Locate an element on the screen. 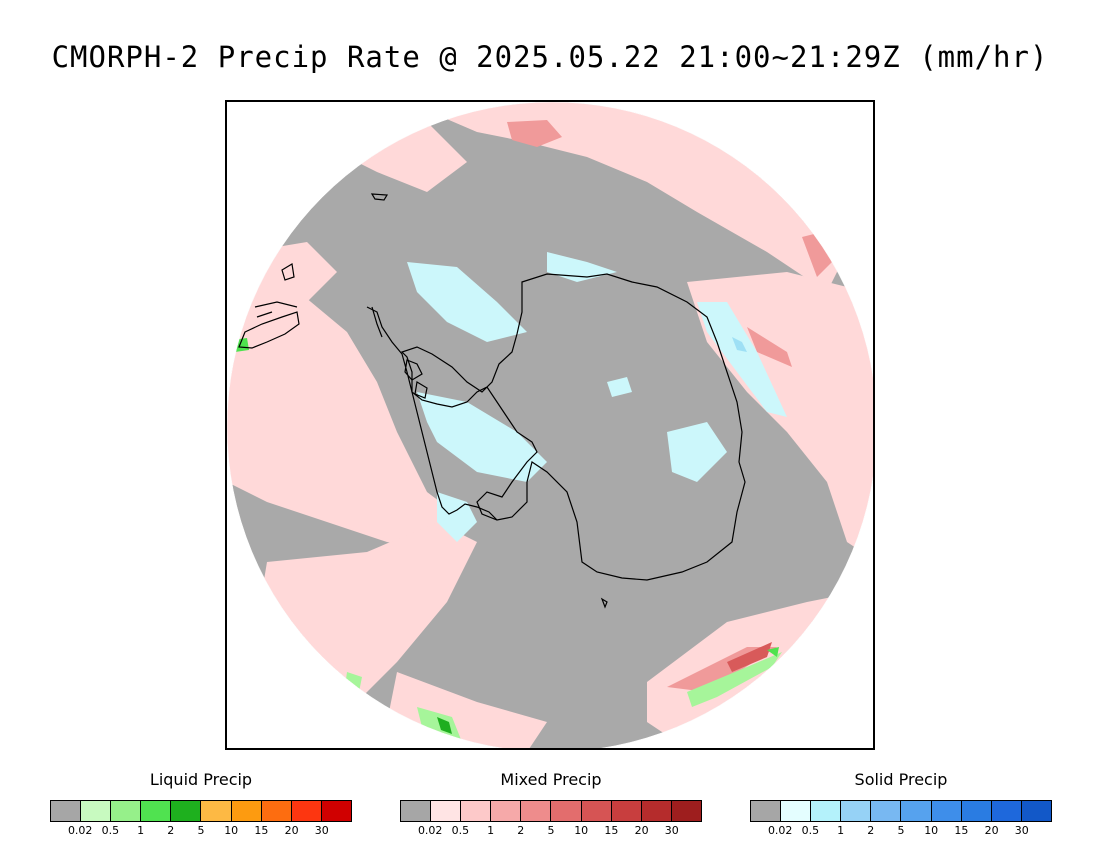  legend-liquid: Liquid Precip 0.02 0.5 1 2 5 10 15 20 30 is located at coordinates (201, 803).